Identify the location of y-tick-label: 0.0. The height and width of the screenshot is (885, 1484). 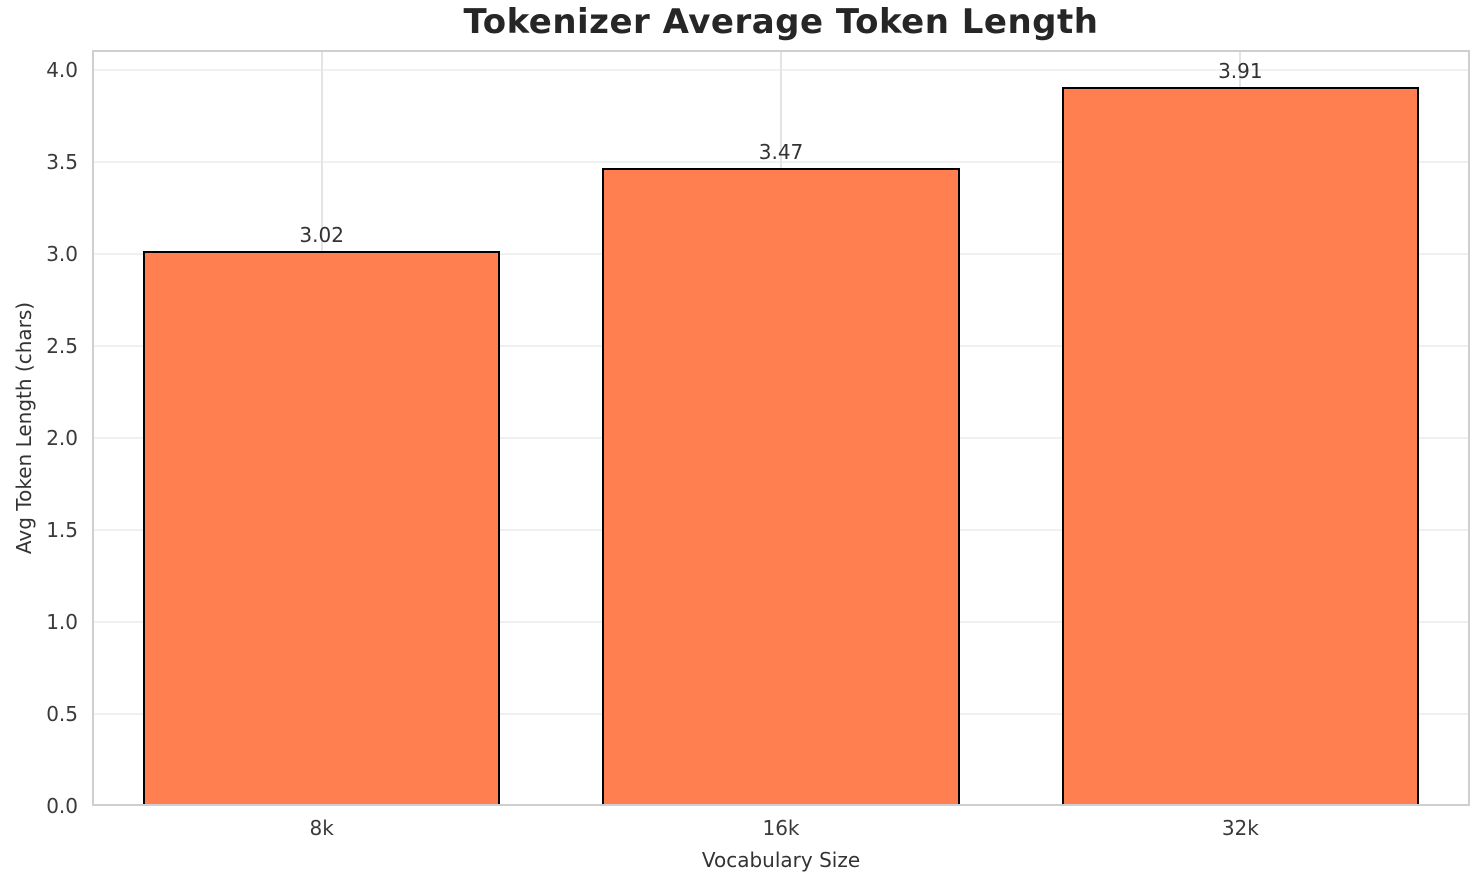
(62, 806).